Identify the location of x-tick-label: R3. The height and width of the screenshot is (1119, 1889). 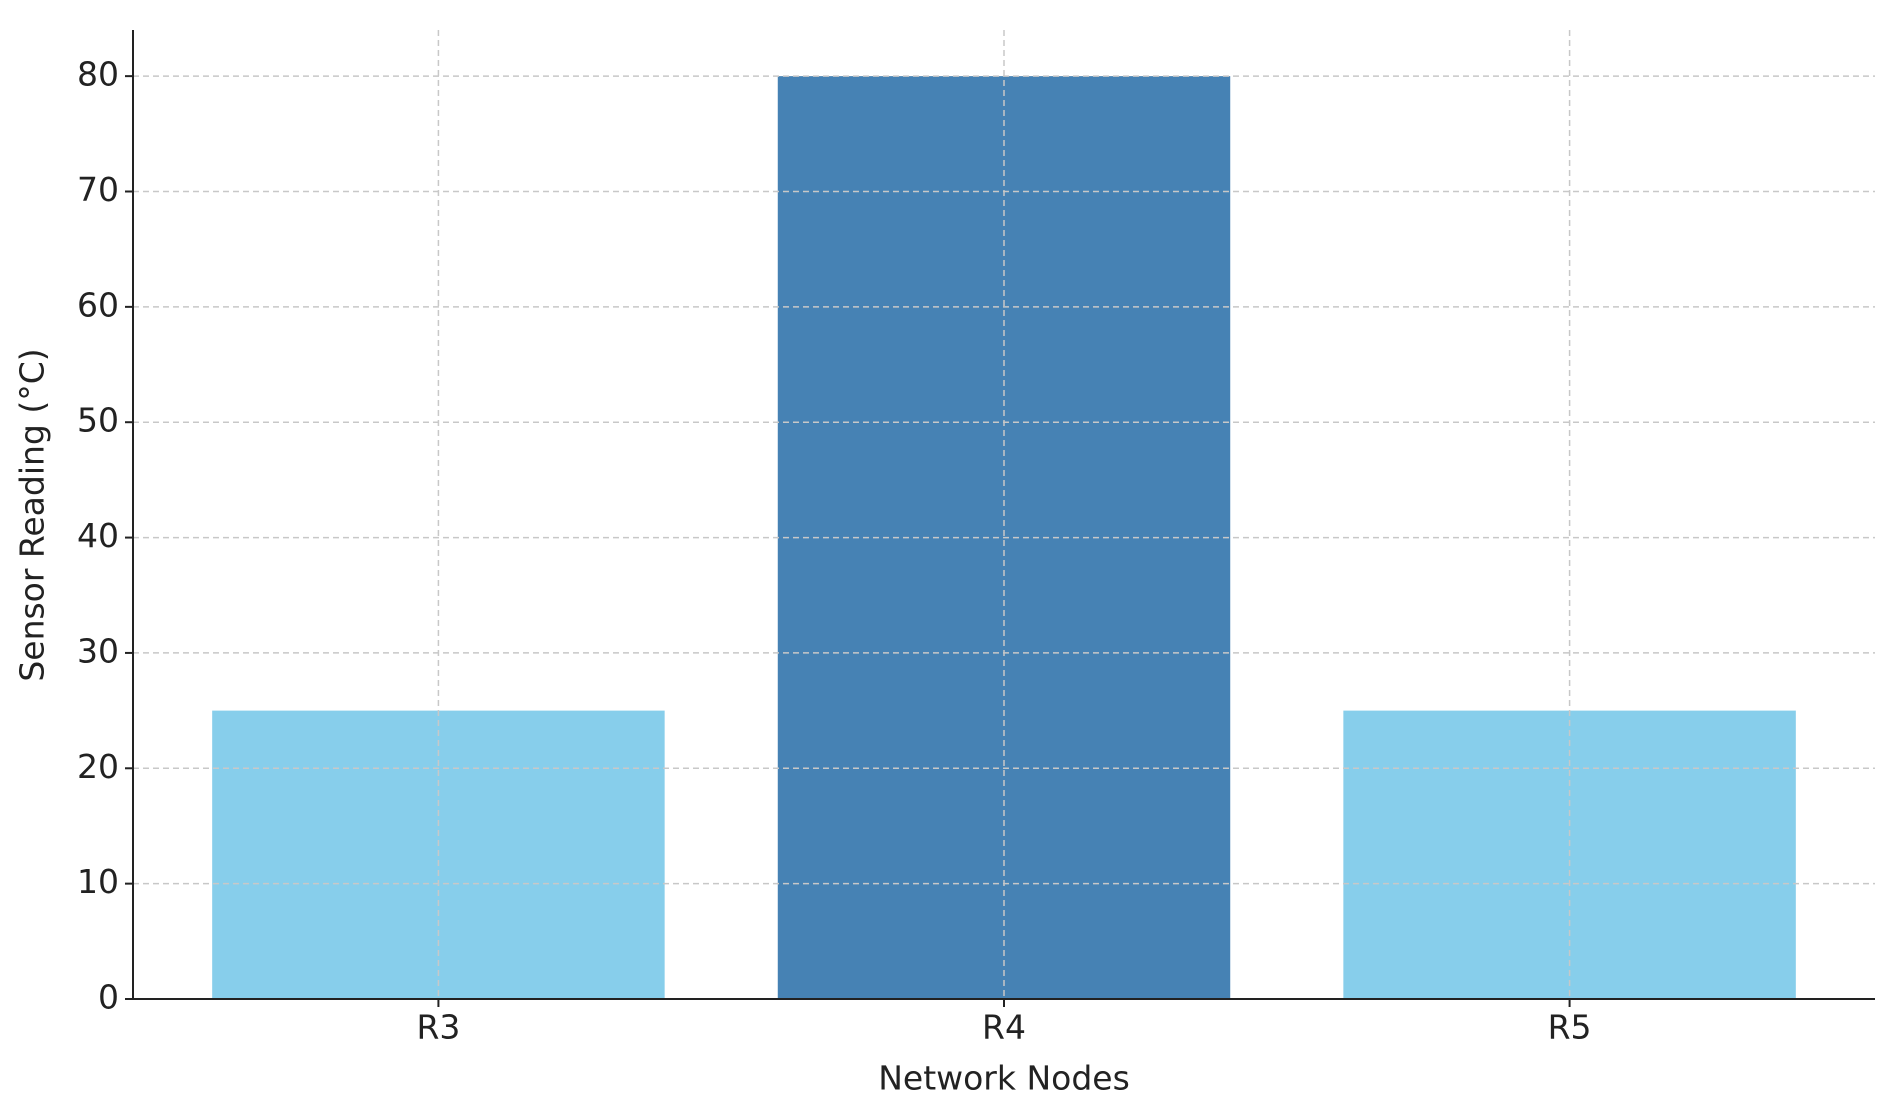
(438, 1027).